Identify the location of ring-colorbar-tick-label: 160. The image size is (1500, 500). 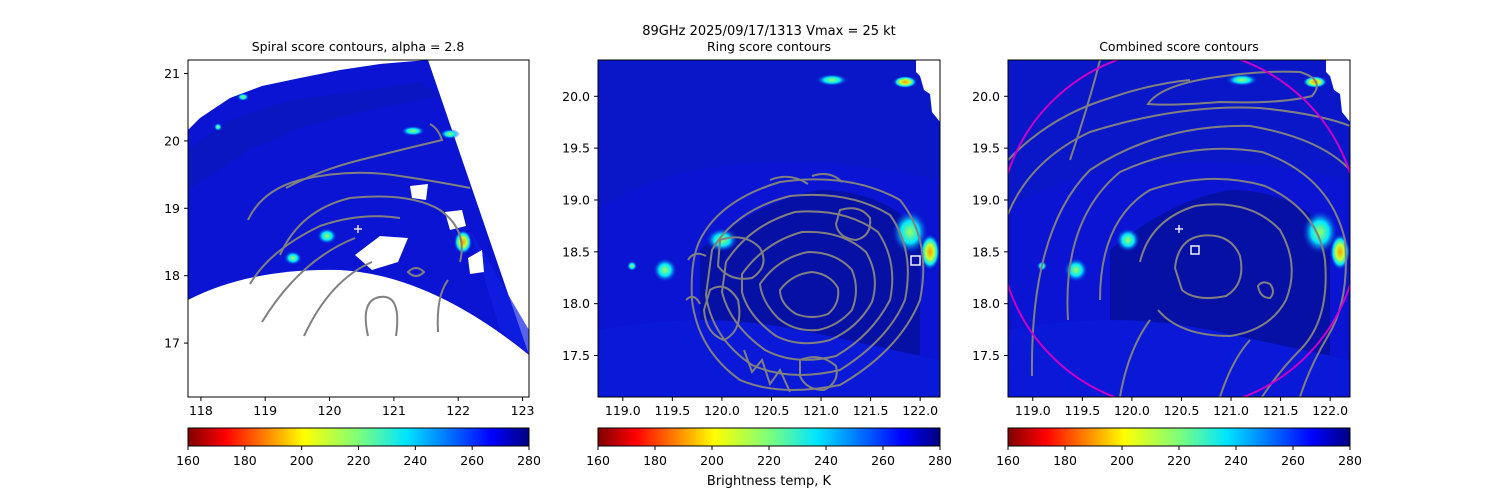
(598, 460).